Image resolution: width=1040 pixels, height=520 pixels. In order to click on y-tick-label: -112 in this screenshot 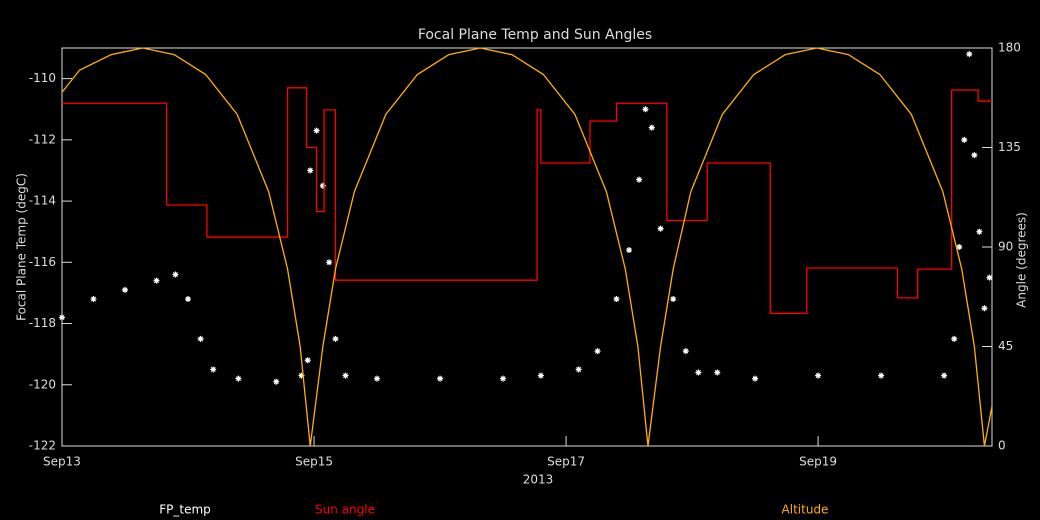, I will do `click(42, 139)`.